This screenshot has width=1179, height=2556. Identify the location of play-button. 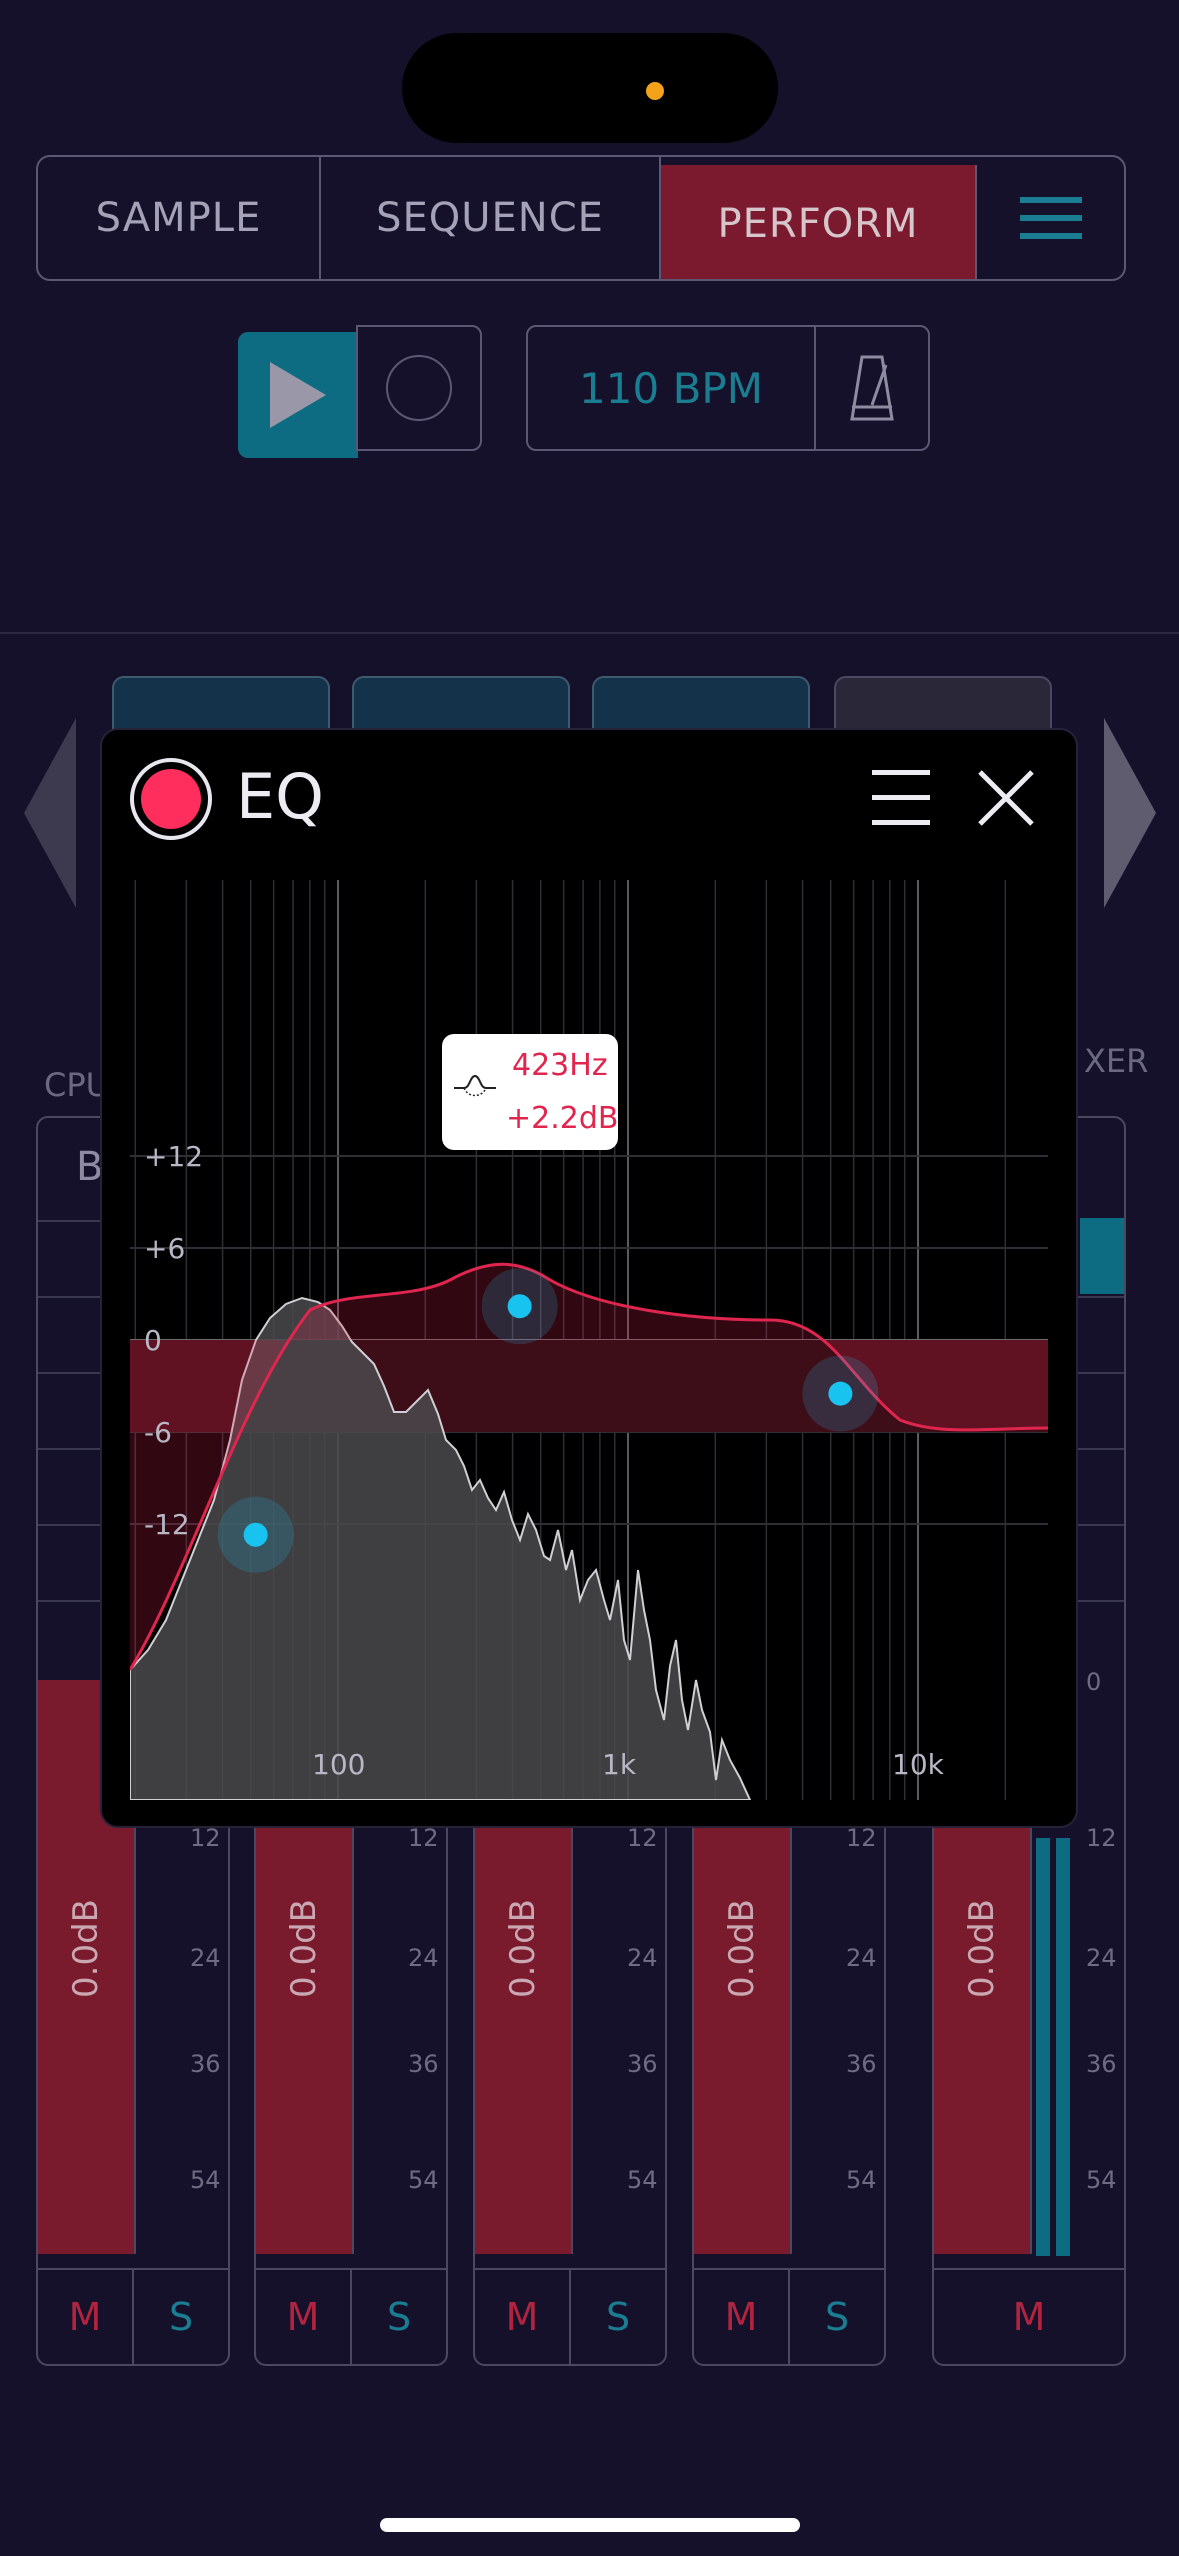
(298, 395).